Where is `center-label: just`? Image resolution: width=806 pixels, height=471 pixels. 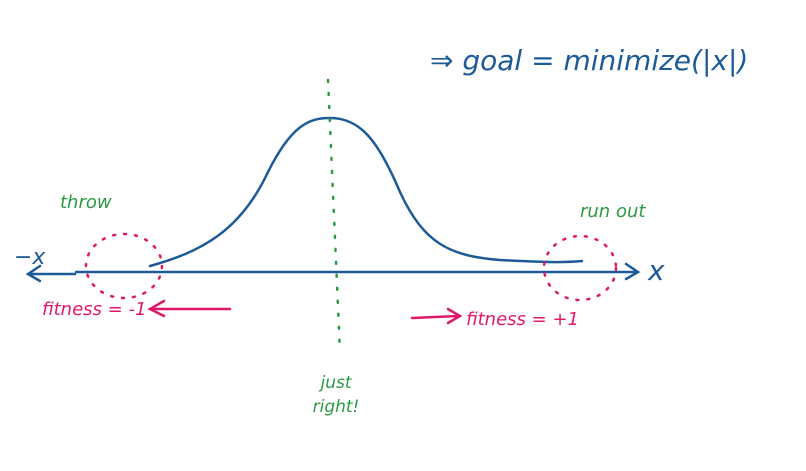 center-label: just is located at coordinates (335, 383).